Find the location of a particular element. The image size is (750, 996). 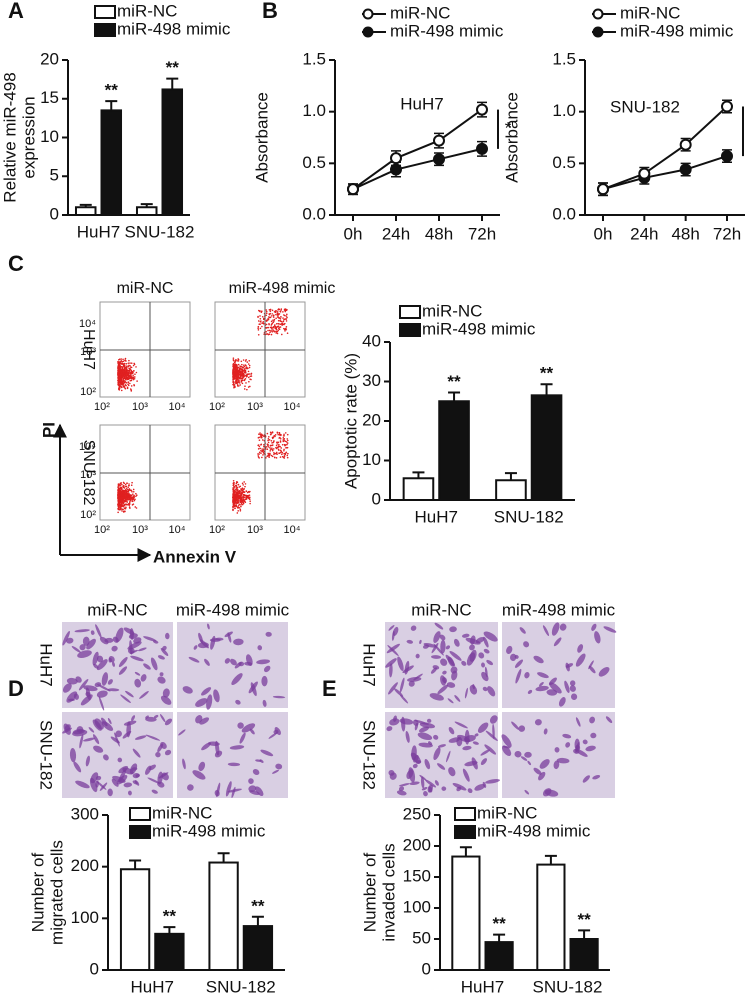

legend-label: miR-NC is located at coordinates (507, 812).